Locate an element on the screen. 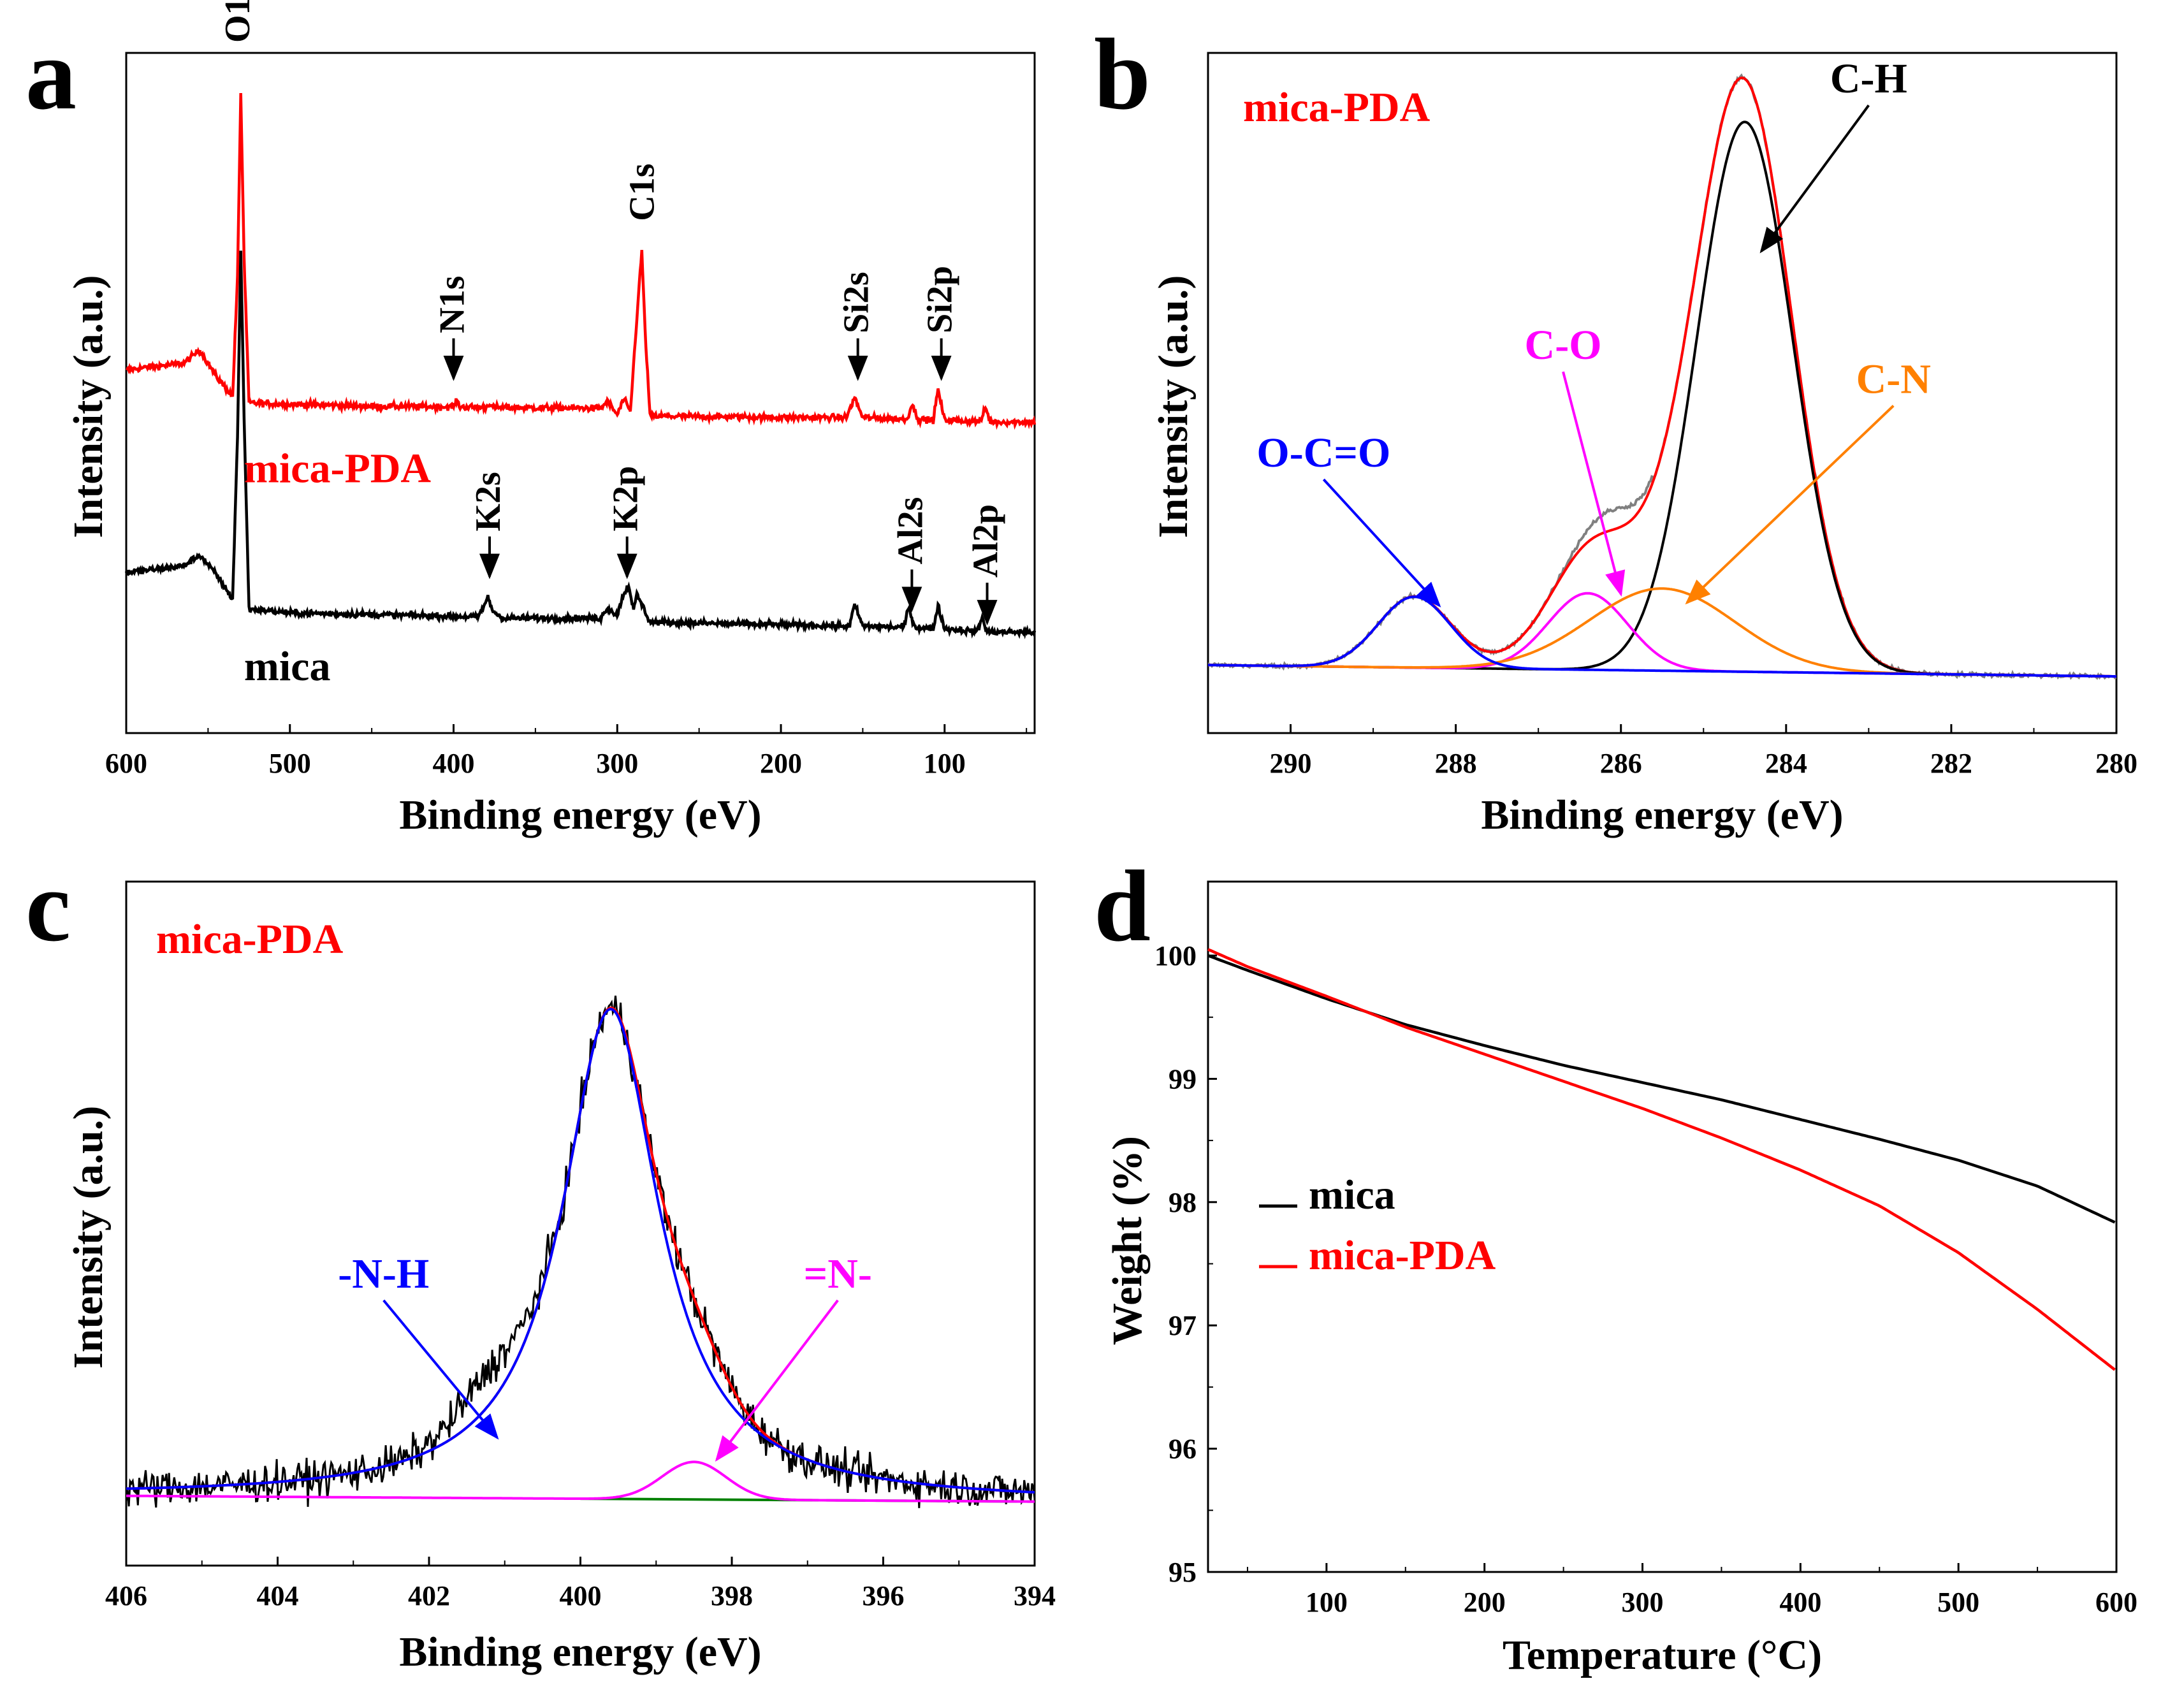 This screenshot has width=2184, height=1702. plot-area-c is located at coordinates (580, 1251).